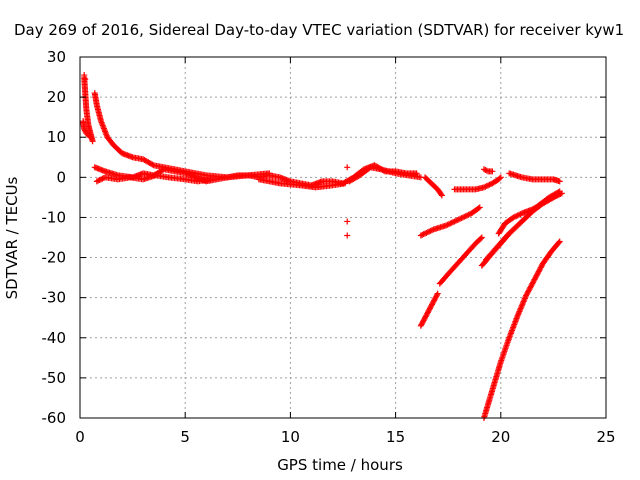 Image resolution: width=640 pixels, height=480 pixels. What do you see at coordinates (395, 437) in the screenshot?
I see `x-tick-label: 15` at bounding box center [395, 437].